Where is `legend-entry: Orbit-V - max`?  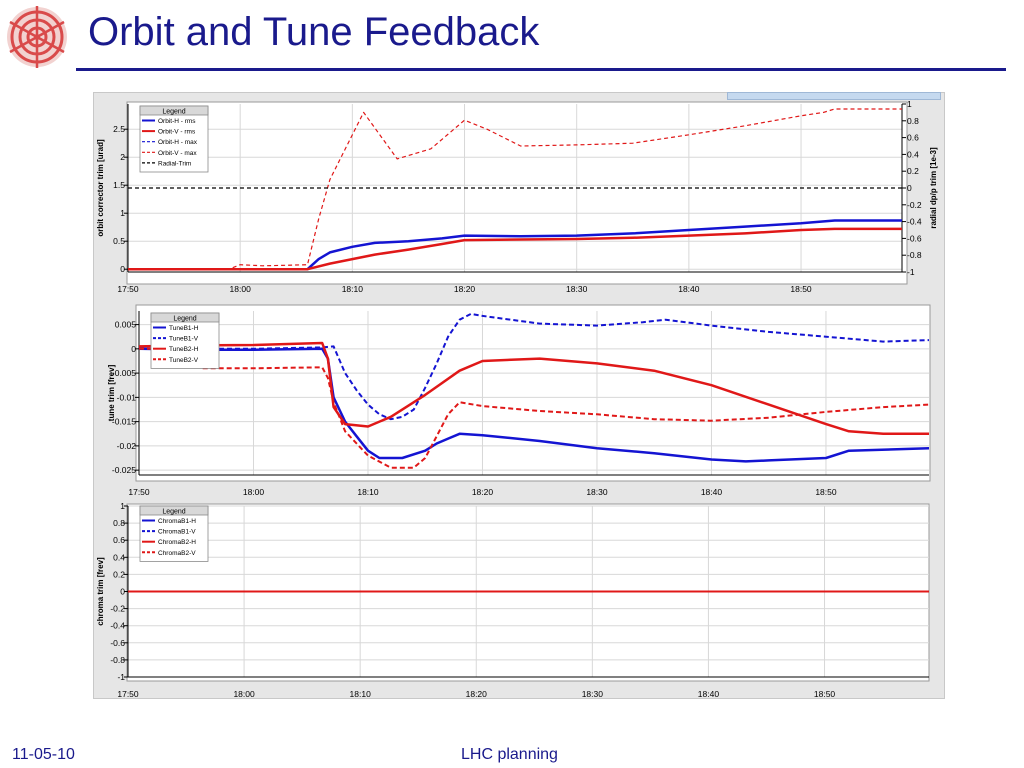
legend-entry: Orbit-V - max is located at coordinates (177, 153).